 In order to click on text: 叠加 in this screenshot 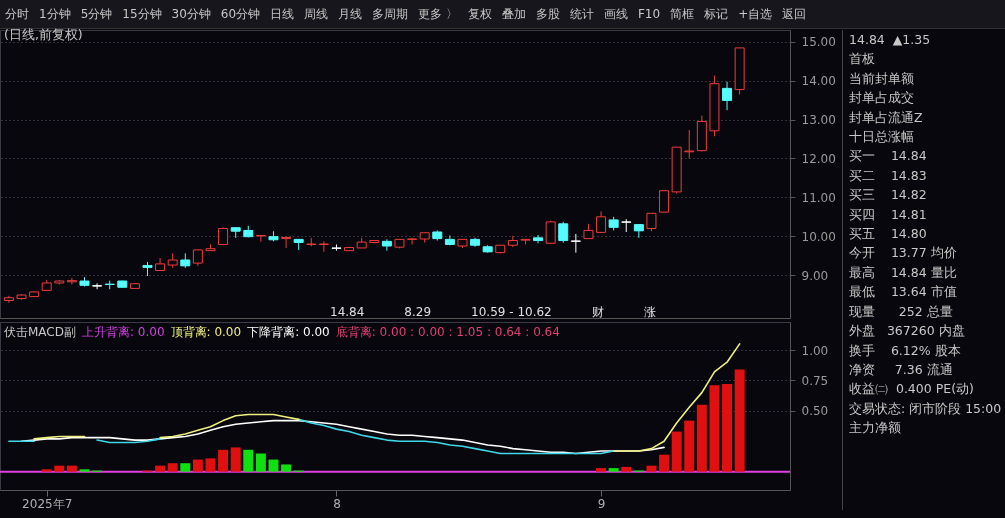, I will do `click(513, 14)`.